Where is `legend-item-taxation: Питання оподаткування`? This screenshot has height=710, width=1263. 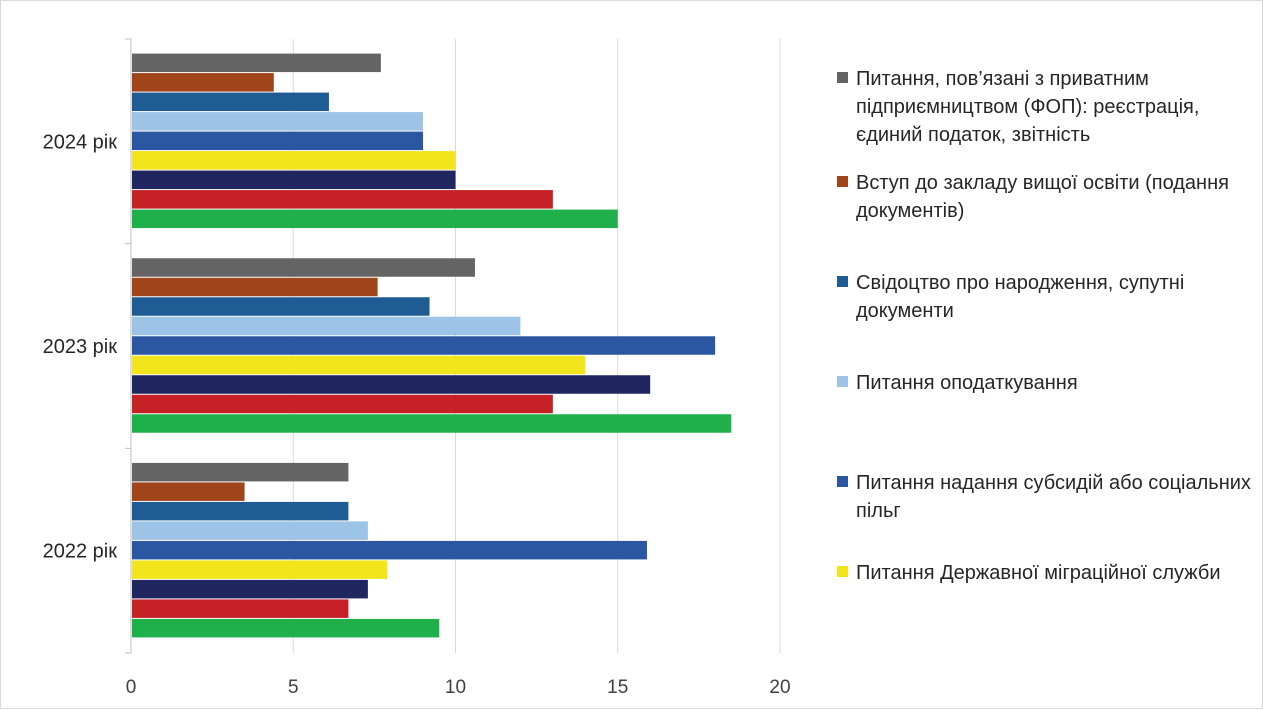 legend-item-taxation: Питання оподаткування is located at coordinates (1044, 383).